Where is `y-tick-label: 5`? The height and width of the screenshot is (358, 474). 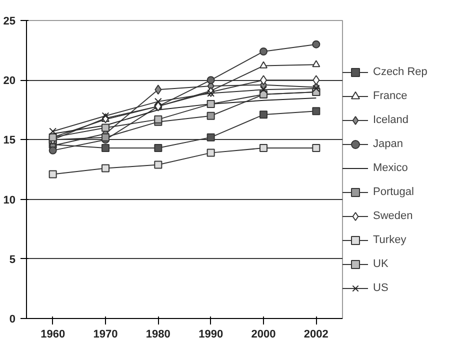 y-tick-label: 5 is located at coordinates (12, 260).